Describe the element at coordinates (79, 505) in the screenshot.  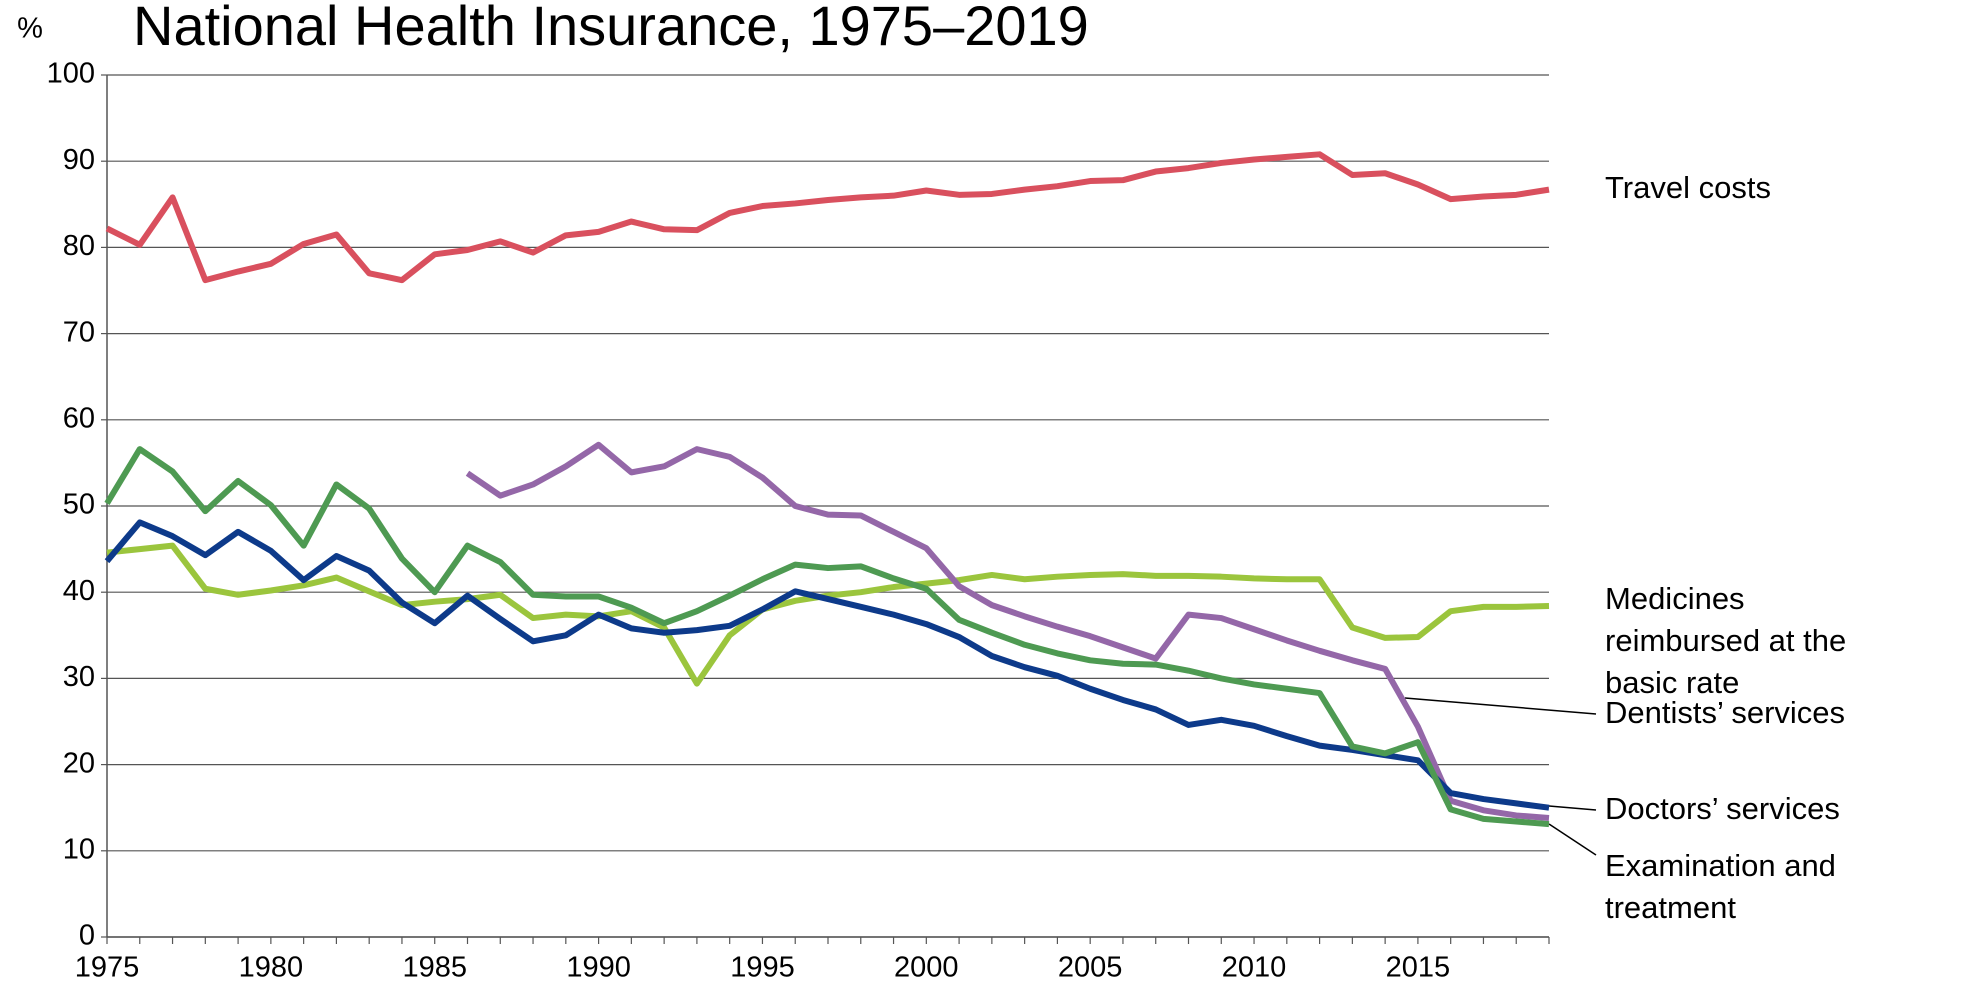
I see `y-tick-label: 50` at that location.